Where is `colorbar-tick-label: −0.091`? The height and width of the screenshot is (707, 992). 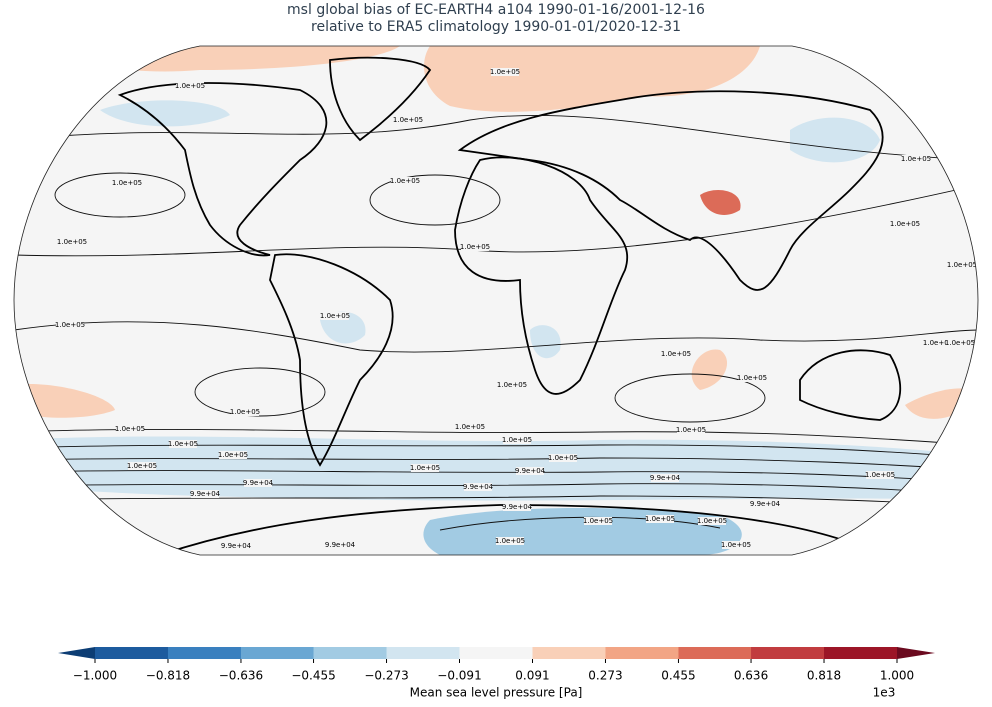 colorbar-tick-label: −0.091 is located at coordinates (459, 676).